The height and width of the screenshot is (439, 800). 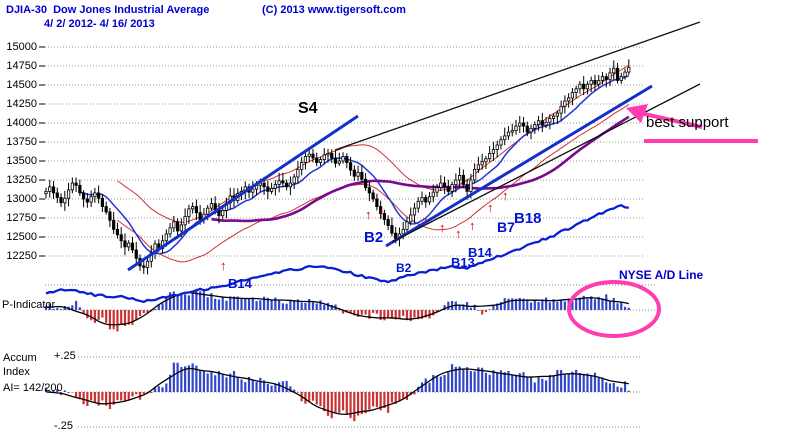 What do you see at coordinates (21, 218) in the screenshot?
I see `y-axis-label: 12750` at bounding box center [21, 218].